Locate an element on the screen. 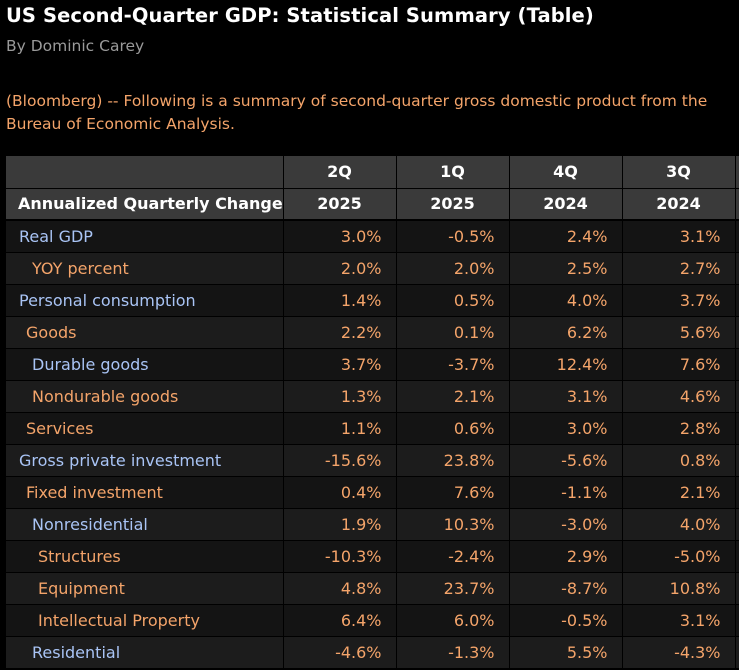  row-label-personal-consumption: Personal consumption is located at coordinates (144, 300).